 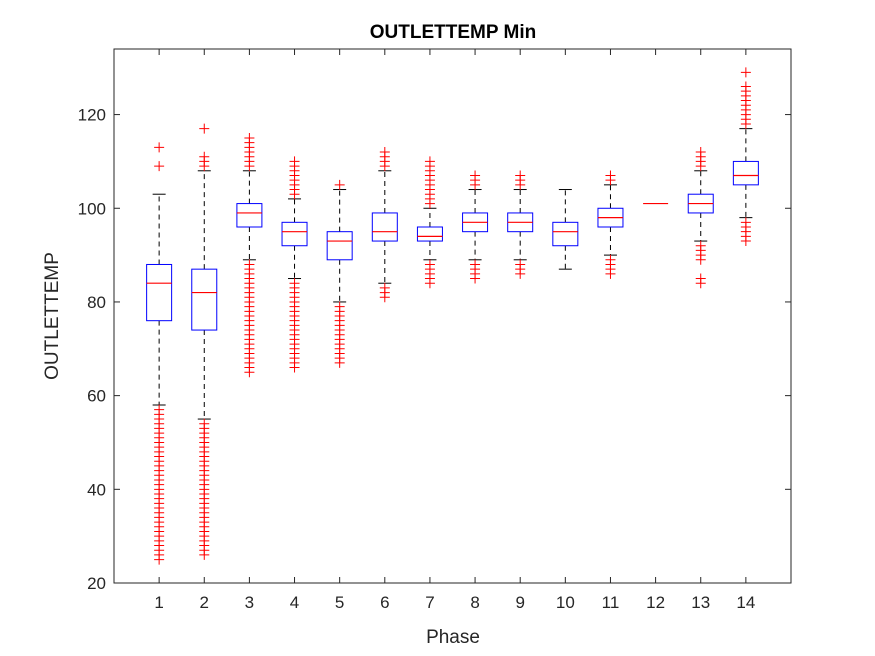 I want to click on x-tick-label: 8, so click(x=474, y=602).